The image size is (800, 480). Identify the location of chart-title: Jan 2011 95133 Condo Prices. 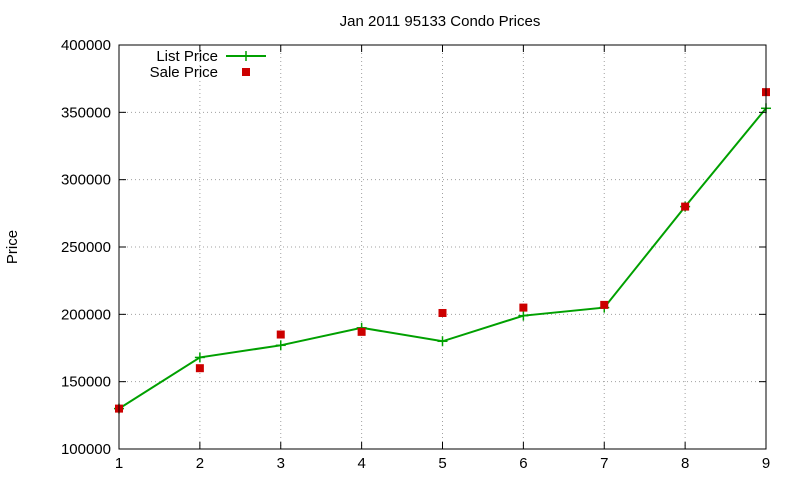
(440, 21).